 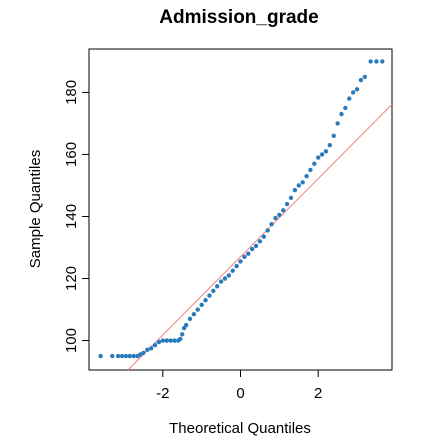 I want to click on y-axis: 100 120 140 160 180, so click(x=76, y=216).